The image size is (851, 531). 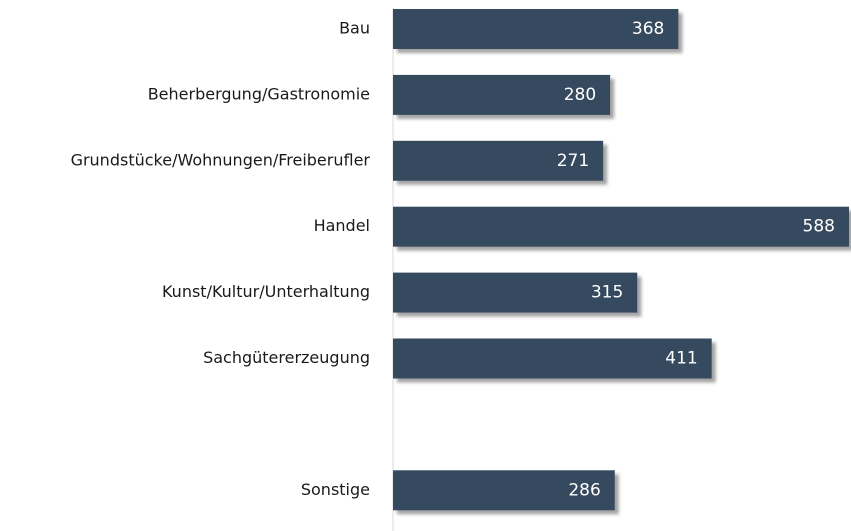 I want to click on value-label: 280, so click(x=580, y=95).